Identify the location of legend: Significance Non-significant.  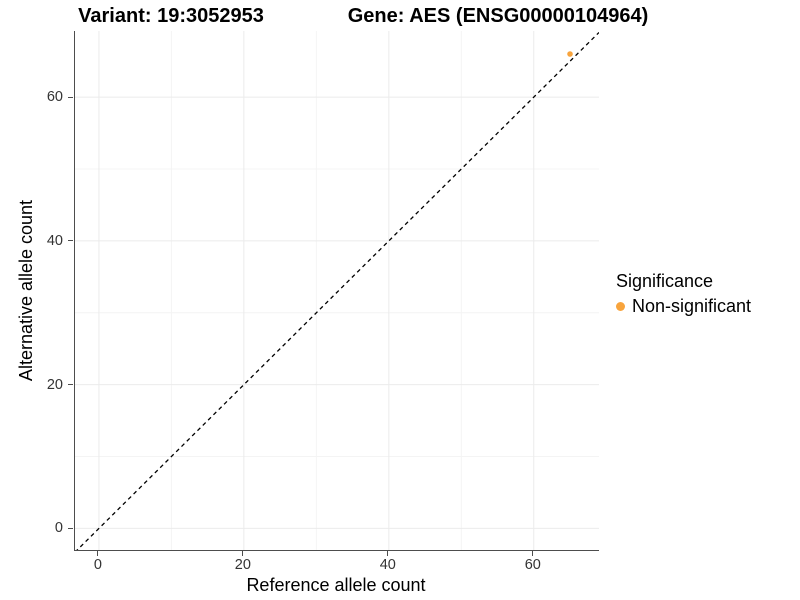
(683, 294).